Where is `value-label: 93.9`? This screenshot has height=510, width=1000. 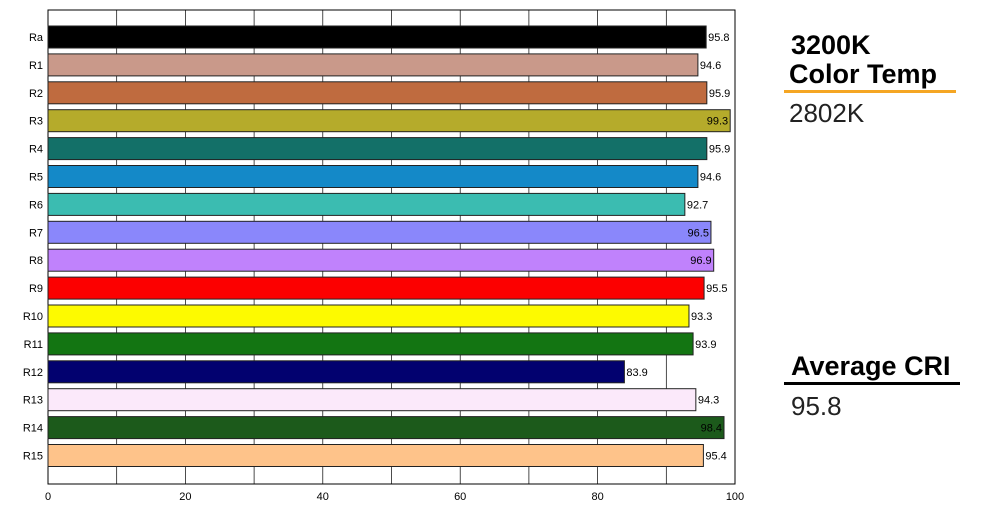
value-label: 93.9 is located at coordinates (705, 345).